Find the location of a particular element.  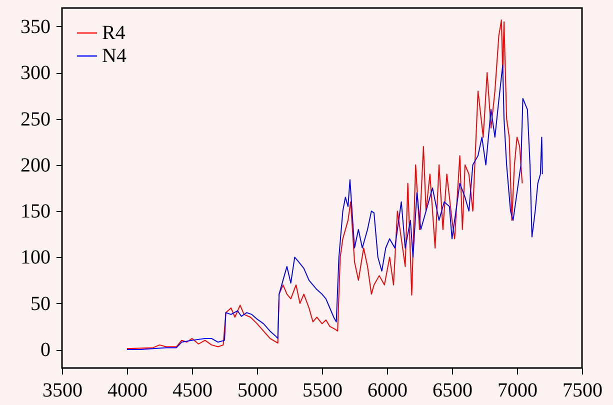

x-tick-label: 4000 is located at coordinates (128, 391).